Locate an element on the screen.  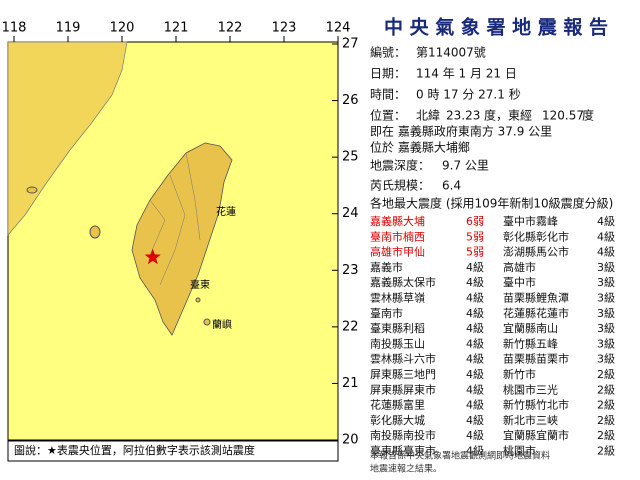
station-name: 花蓮縣花蓮市 is located at coordinates (536, 313).